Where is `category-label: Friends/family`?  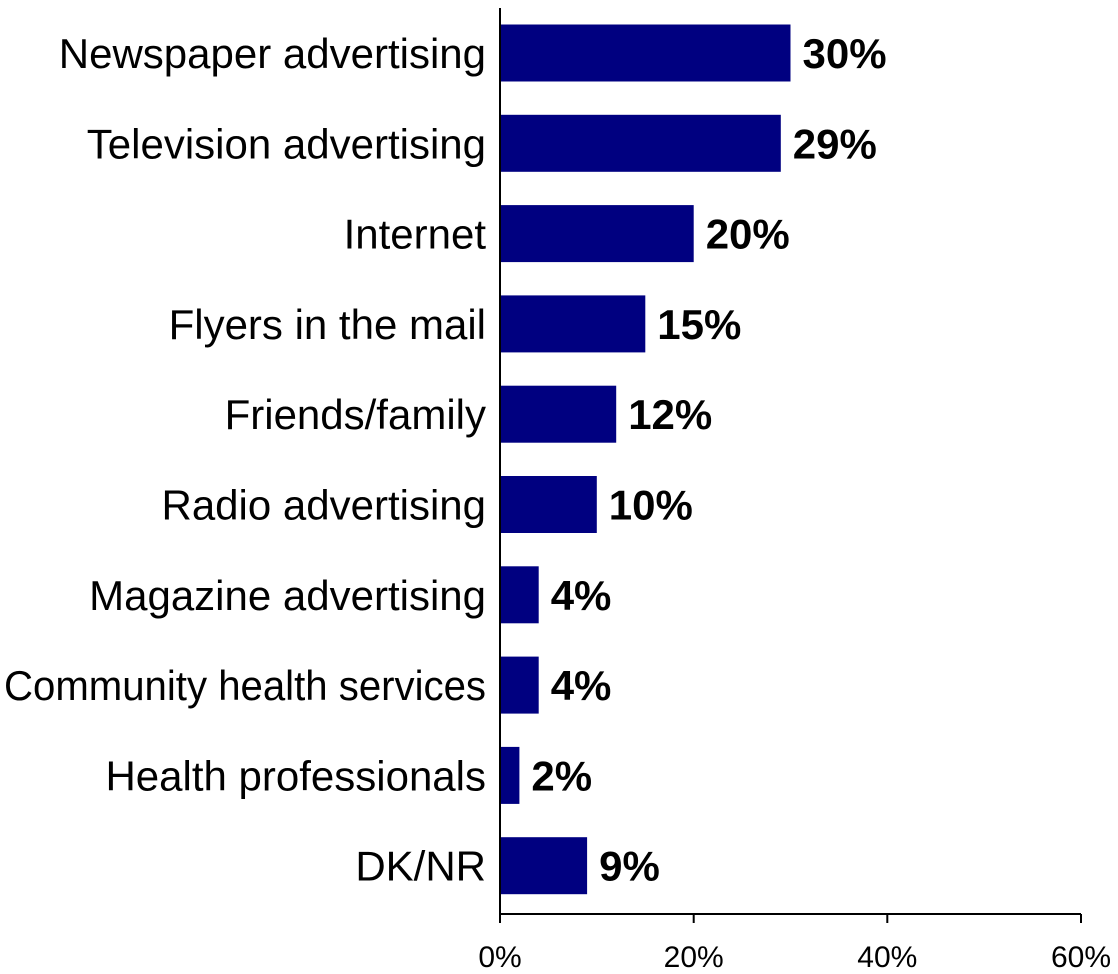 category-label: Friends/family is located at coordinates (355, 414).